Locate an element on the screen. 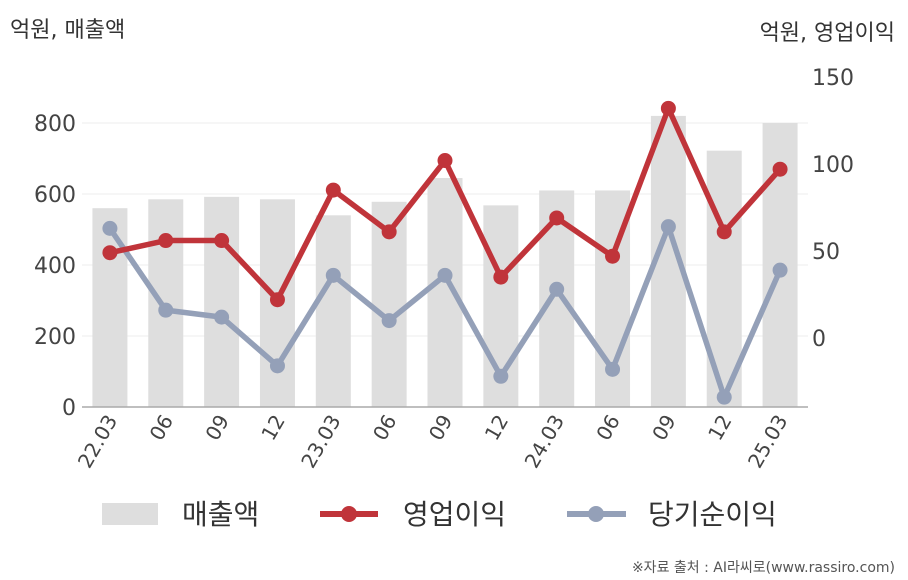 This screenshot has width=908, height=580. right-axis-unit: 억원, 영업이익 is located at coordinates (827, 33).